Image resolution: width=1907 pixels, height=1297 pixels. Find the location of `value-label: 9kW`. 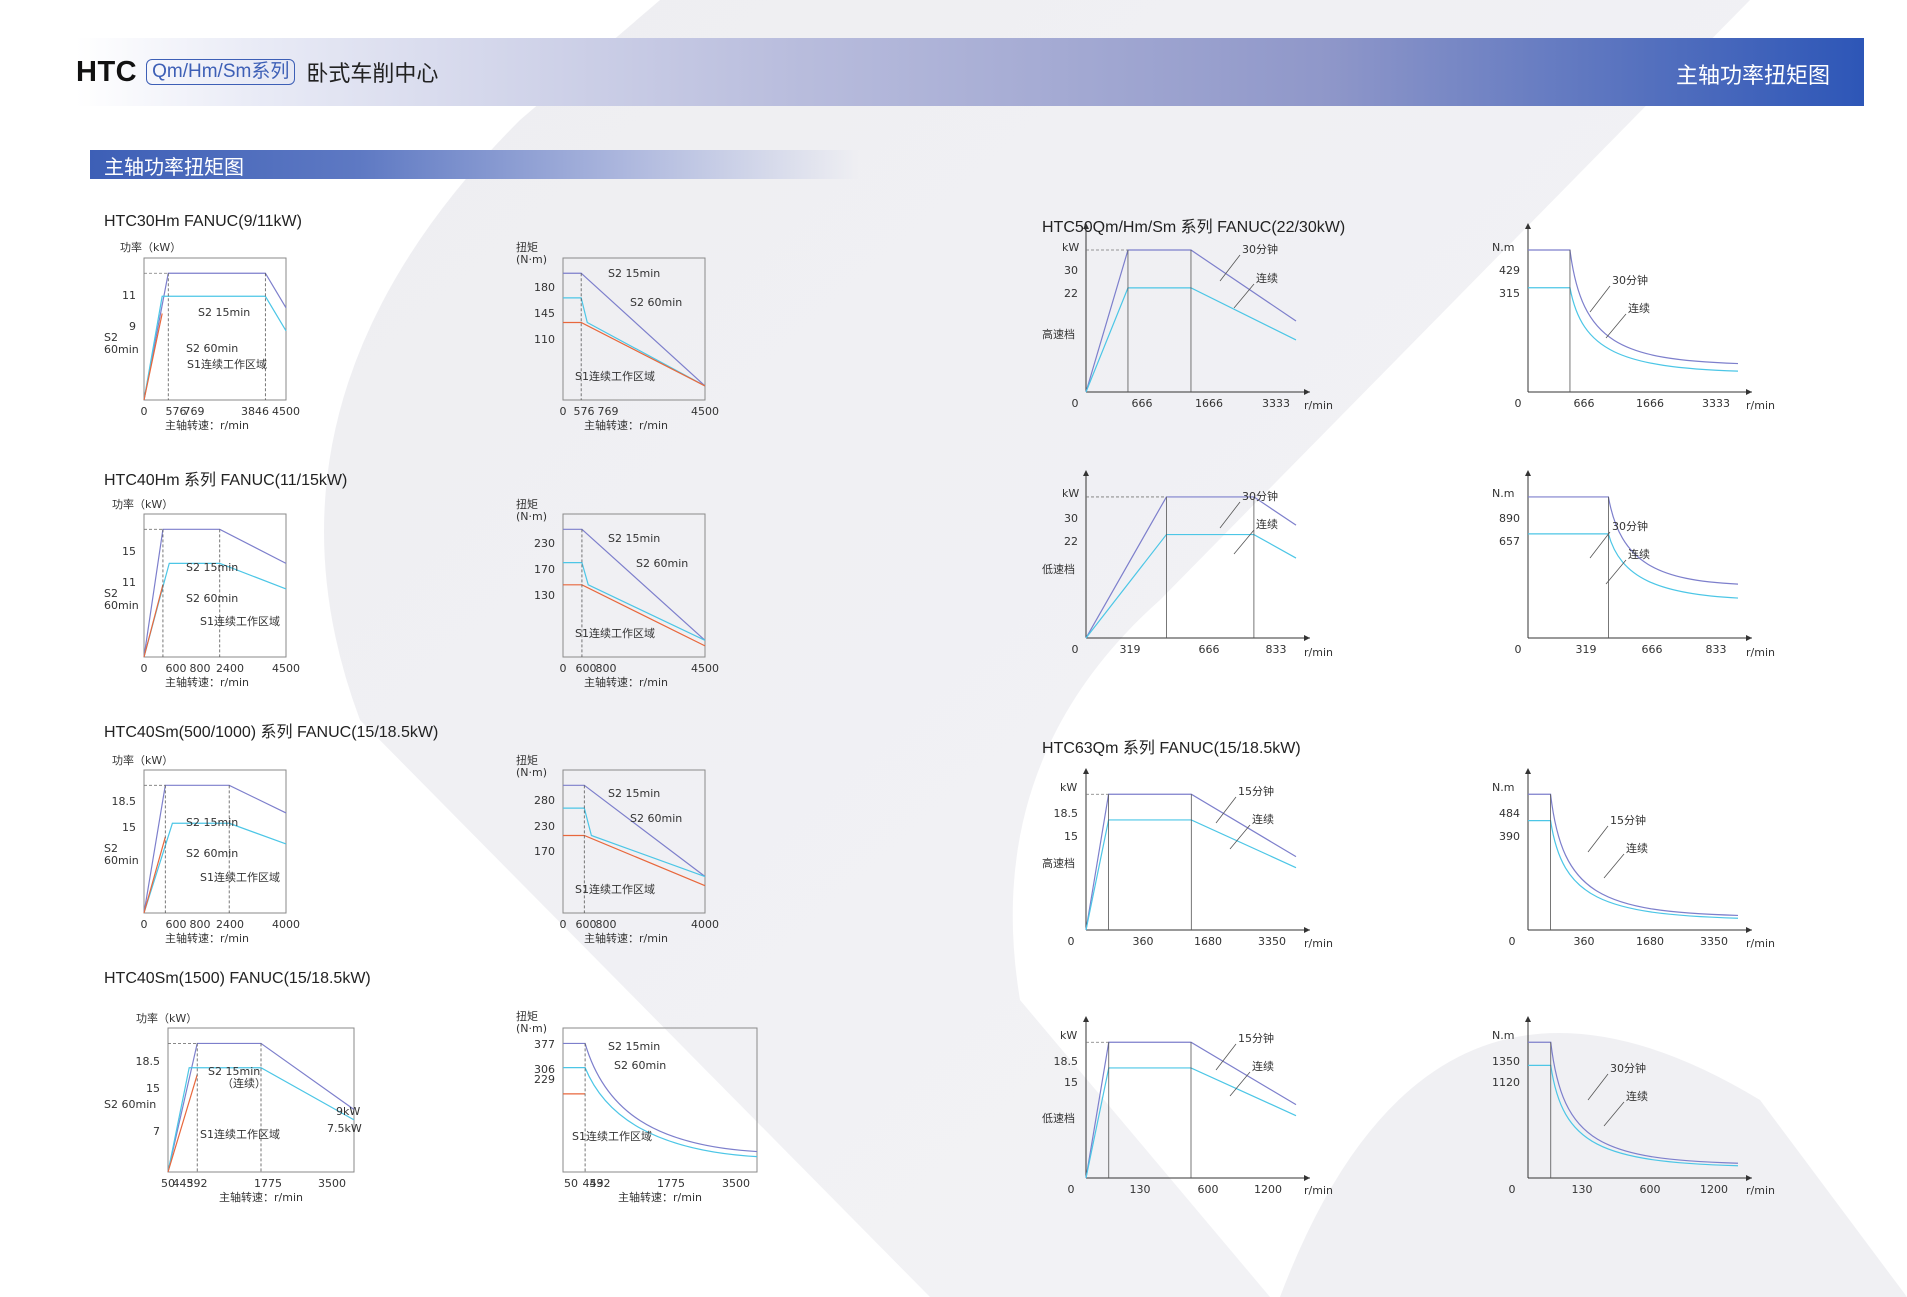

value-label: 9kW is located at coordinates (348, 1111).